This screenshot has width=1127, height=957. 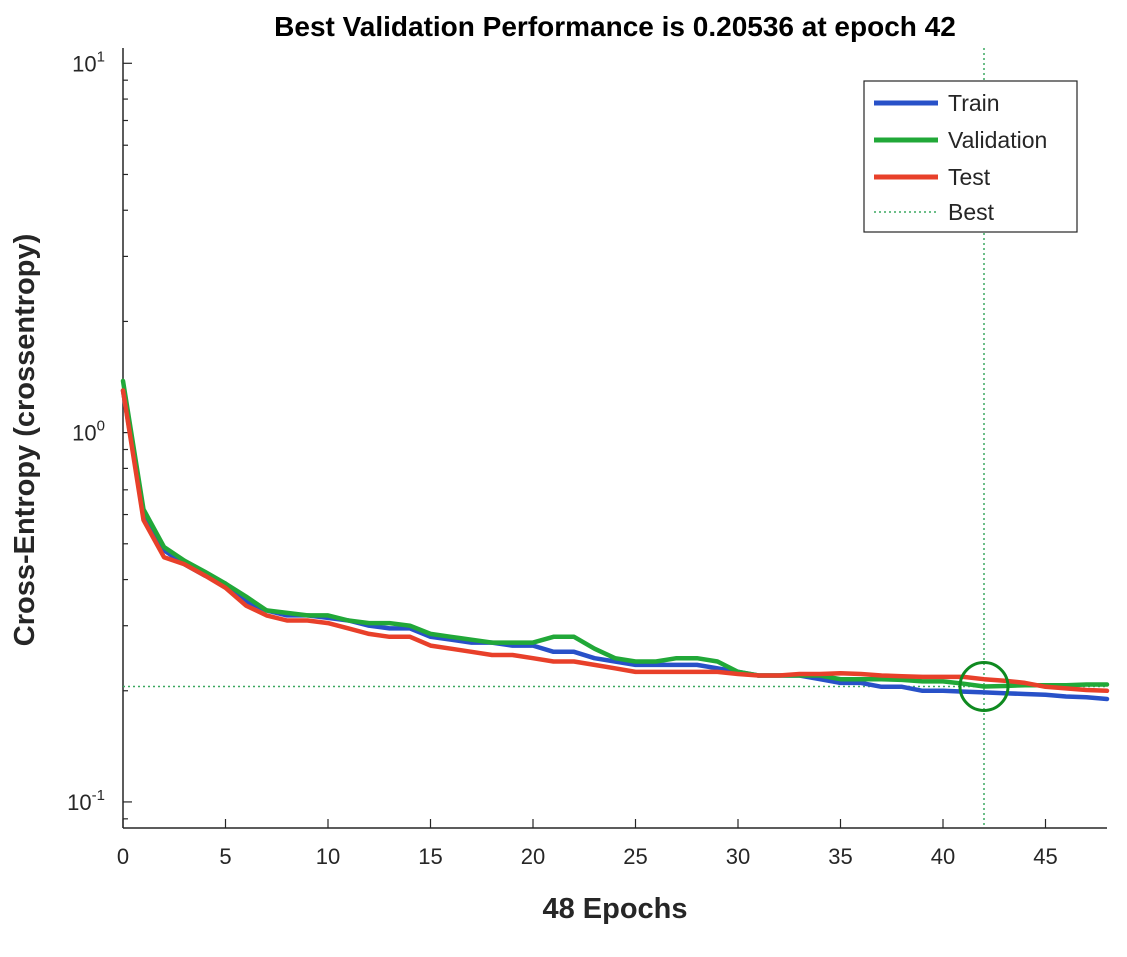 I want to click on best-point-circle, so click(x=984, y=687).